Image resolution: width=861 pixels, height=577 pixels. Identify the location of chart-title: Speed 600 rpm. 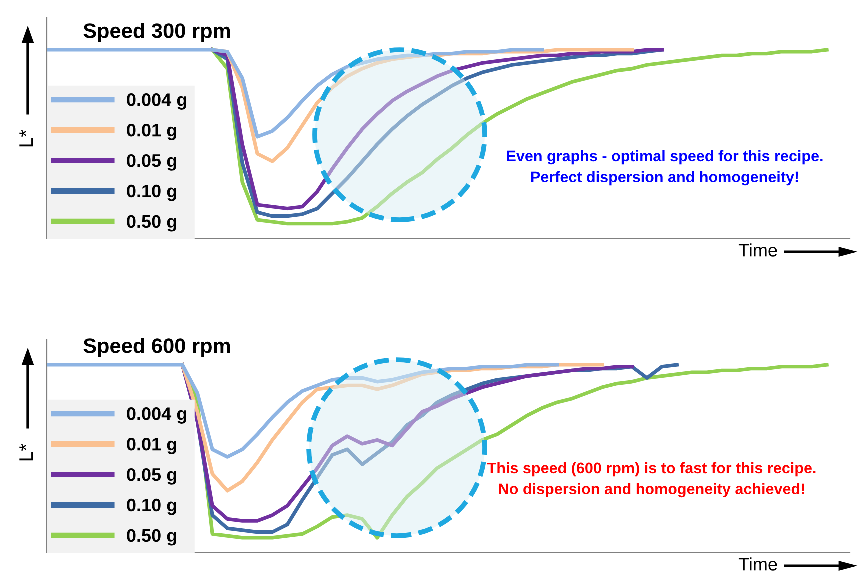
(157, 348).